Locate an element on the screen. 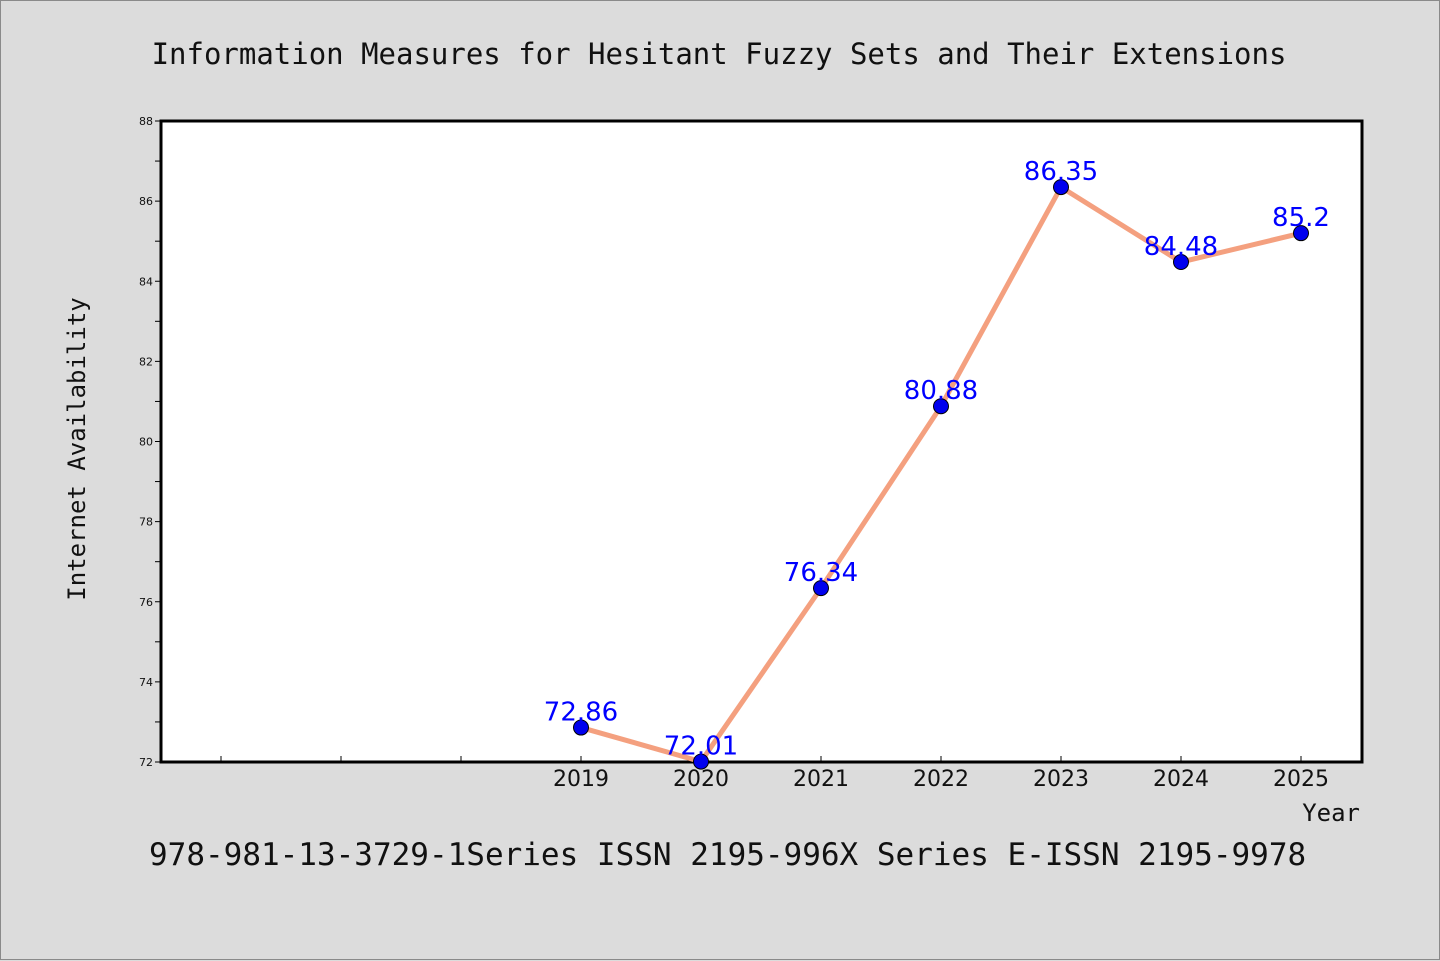 This screenshot has height=961, width=1440. x-tick-label: 2020 is located at coordinates (701, 779).